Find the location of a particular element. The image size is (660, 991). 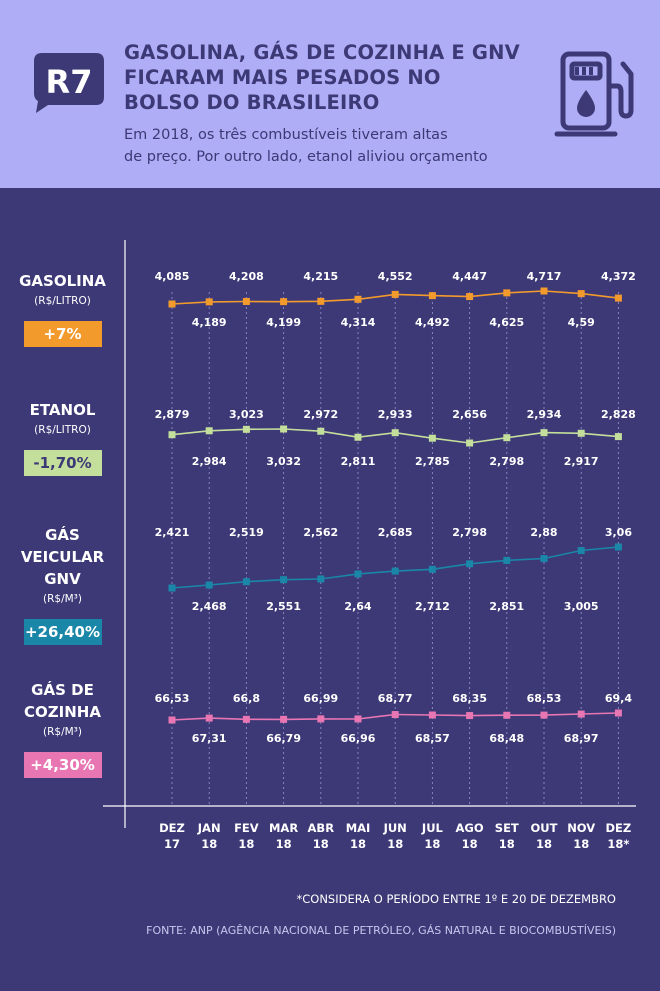

data-label: 4,215 is located at coordinates (320, 276).